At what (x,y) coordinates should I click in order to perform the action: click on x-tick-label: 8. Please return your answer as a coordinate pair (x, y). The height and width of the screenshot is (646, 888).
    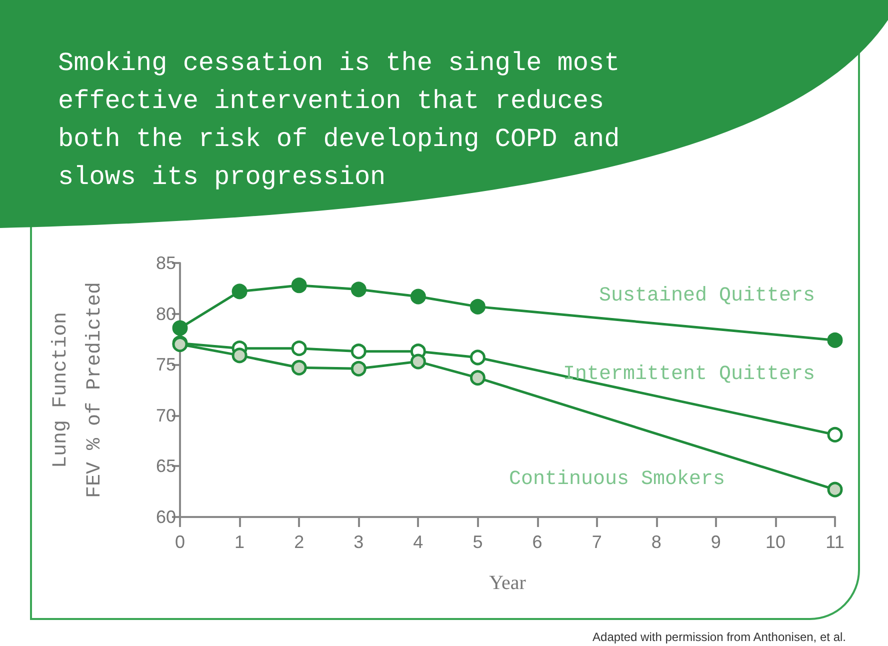
    Looking at the image, I should click on (656, 542).